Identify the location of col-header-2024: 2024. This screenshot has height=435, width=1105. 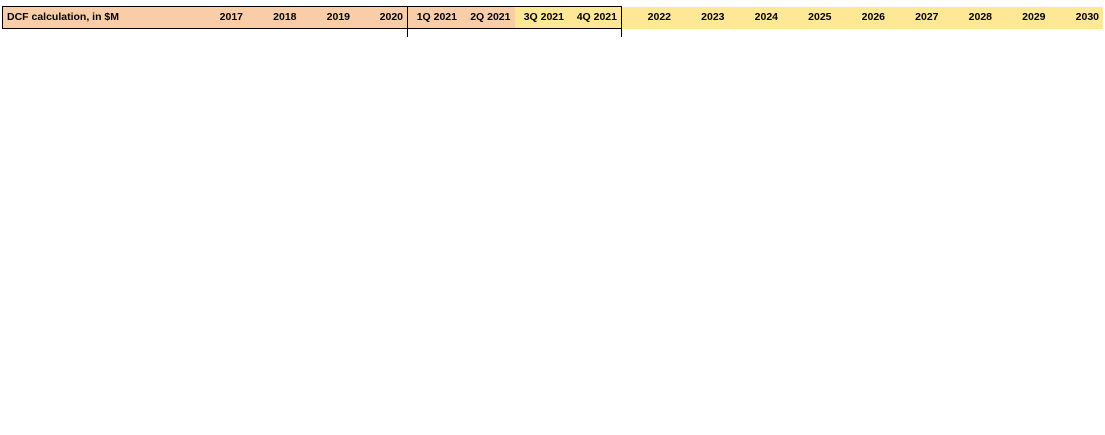
(755, 17).